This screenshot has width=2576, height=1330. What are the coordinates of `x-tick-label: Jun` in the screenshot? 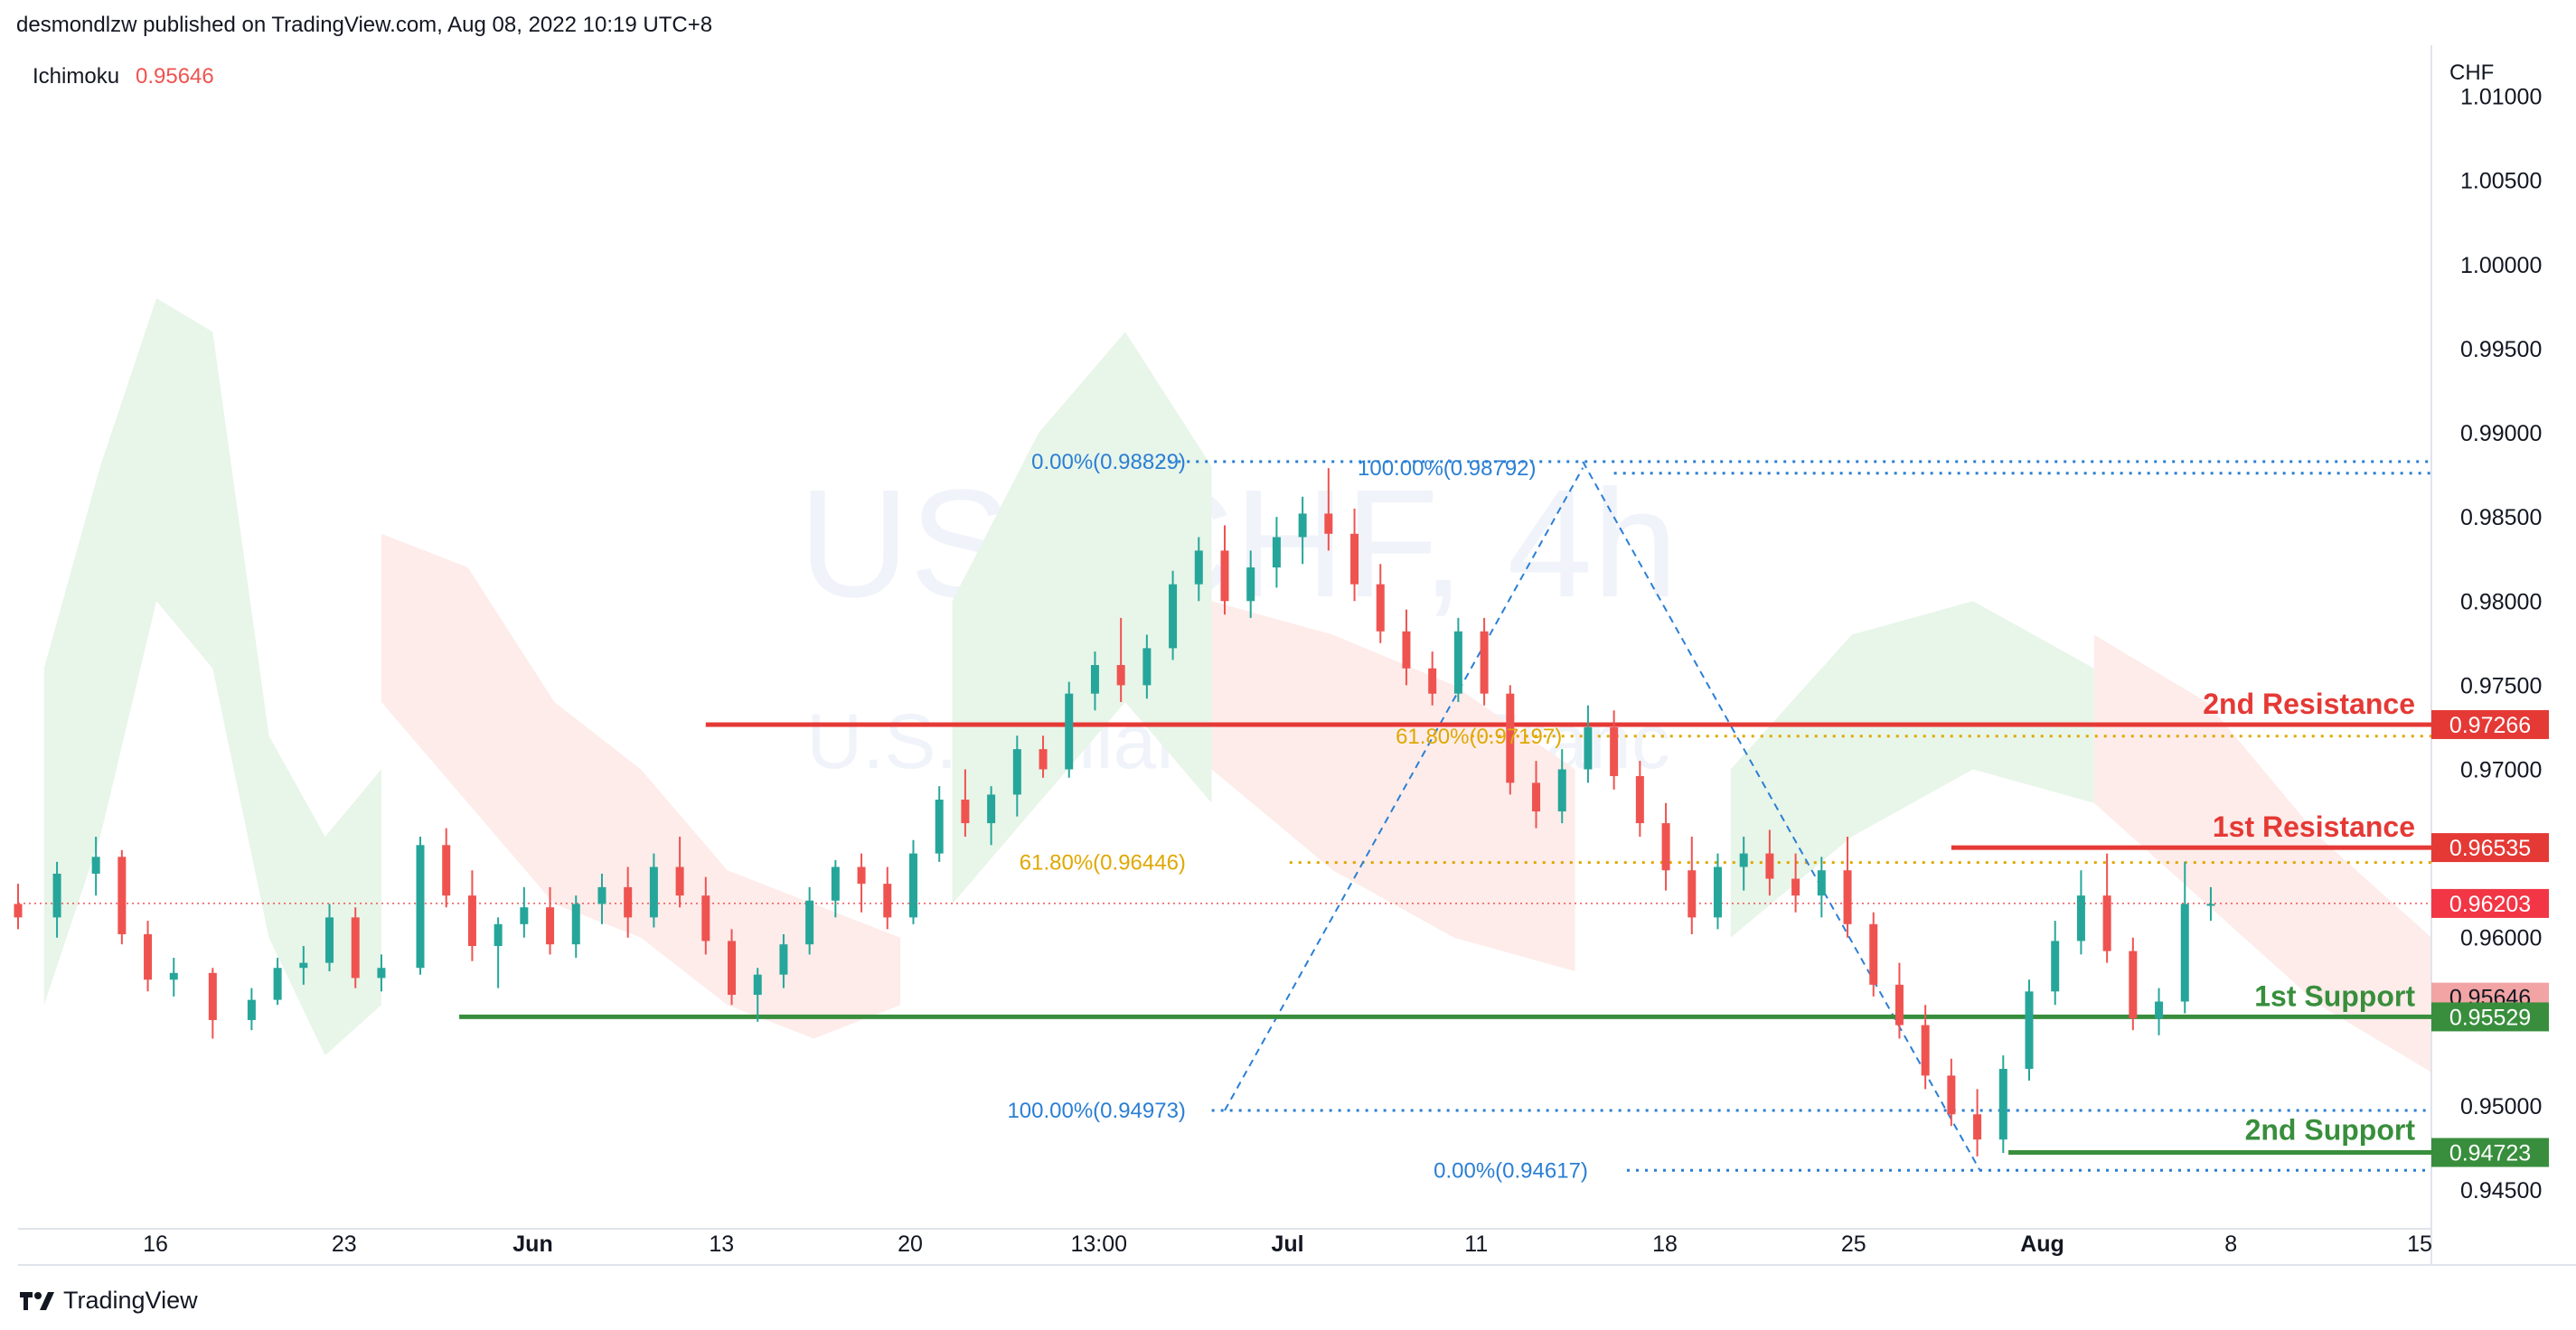 It's located at (532, 1244).